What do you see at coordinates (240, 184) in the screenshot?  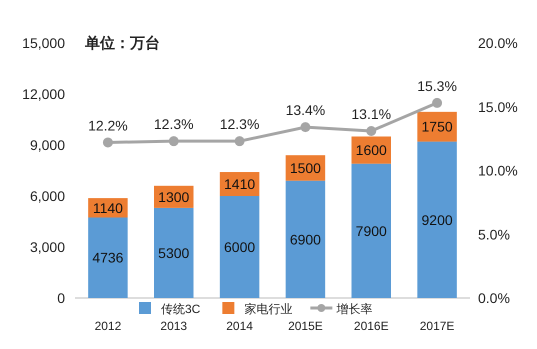 I see `data-label: 1410` at bounding box center [240, 184].